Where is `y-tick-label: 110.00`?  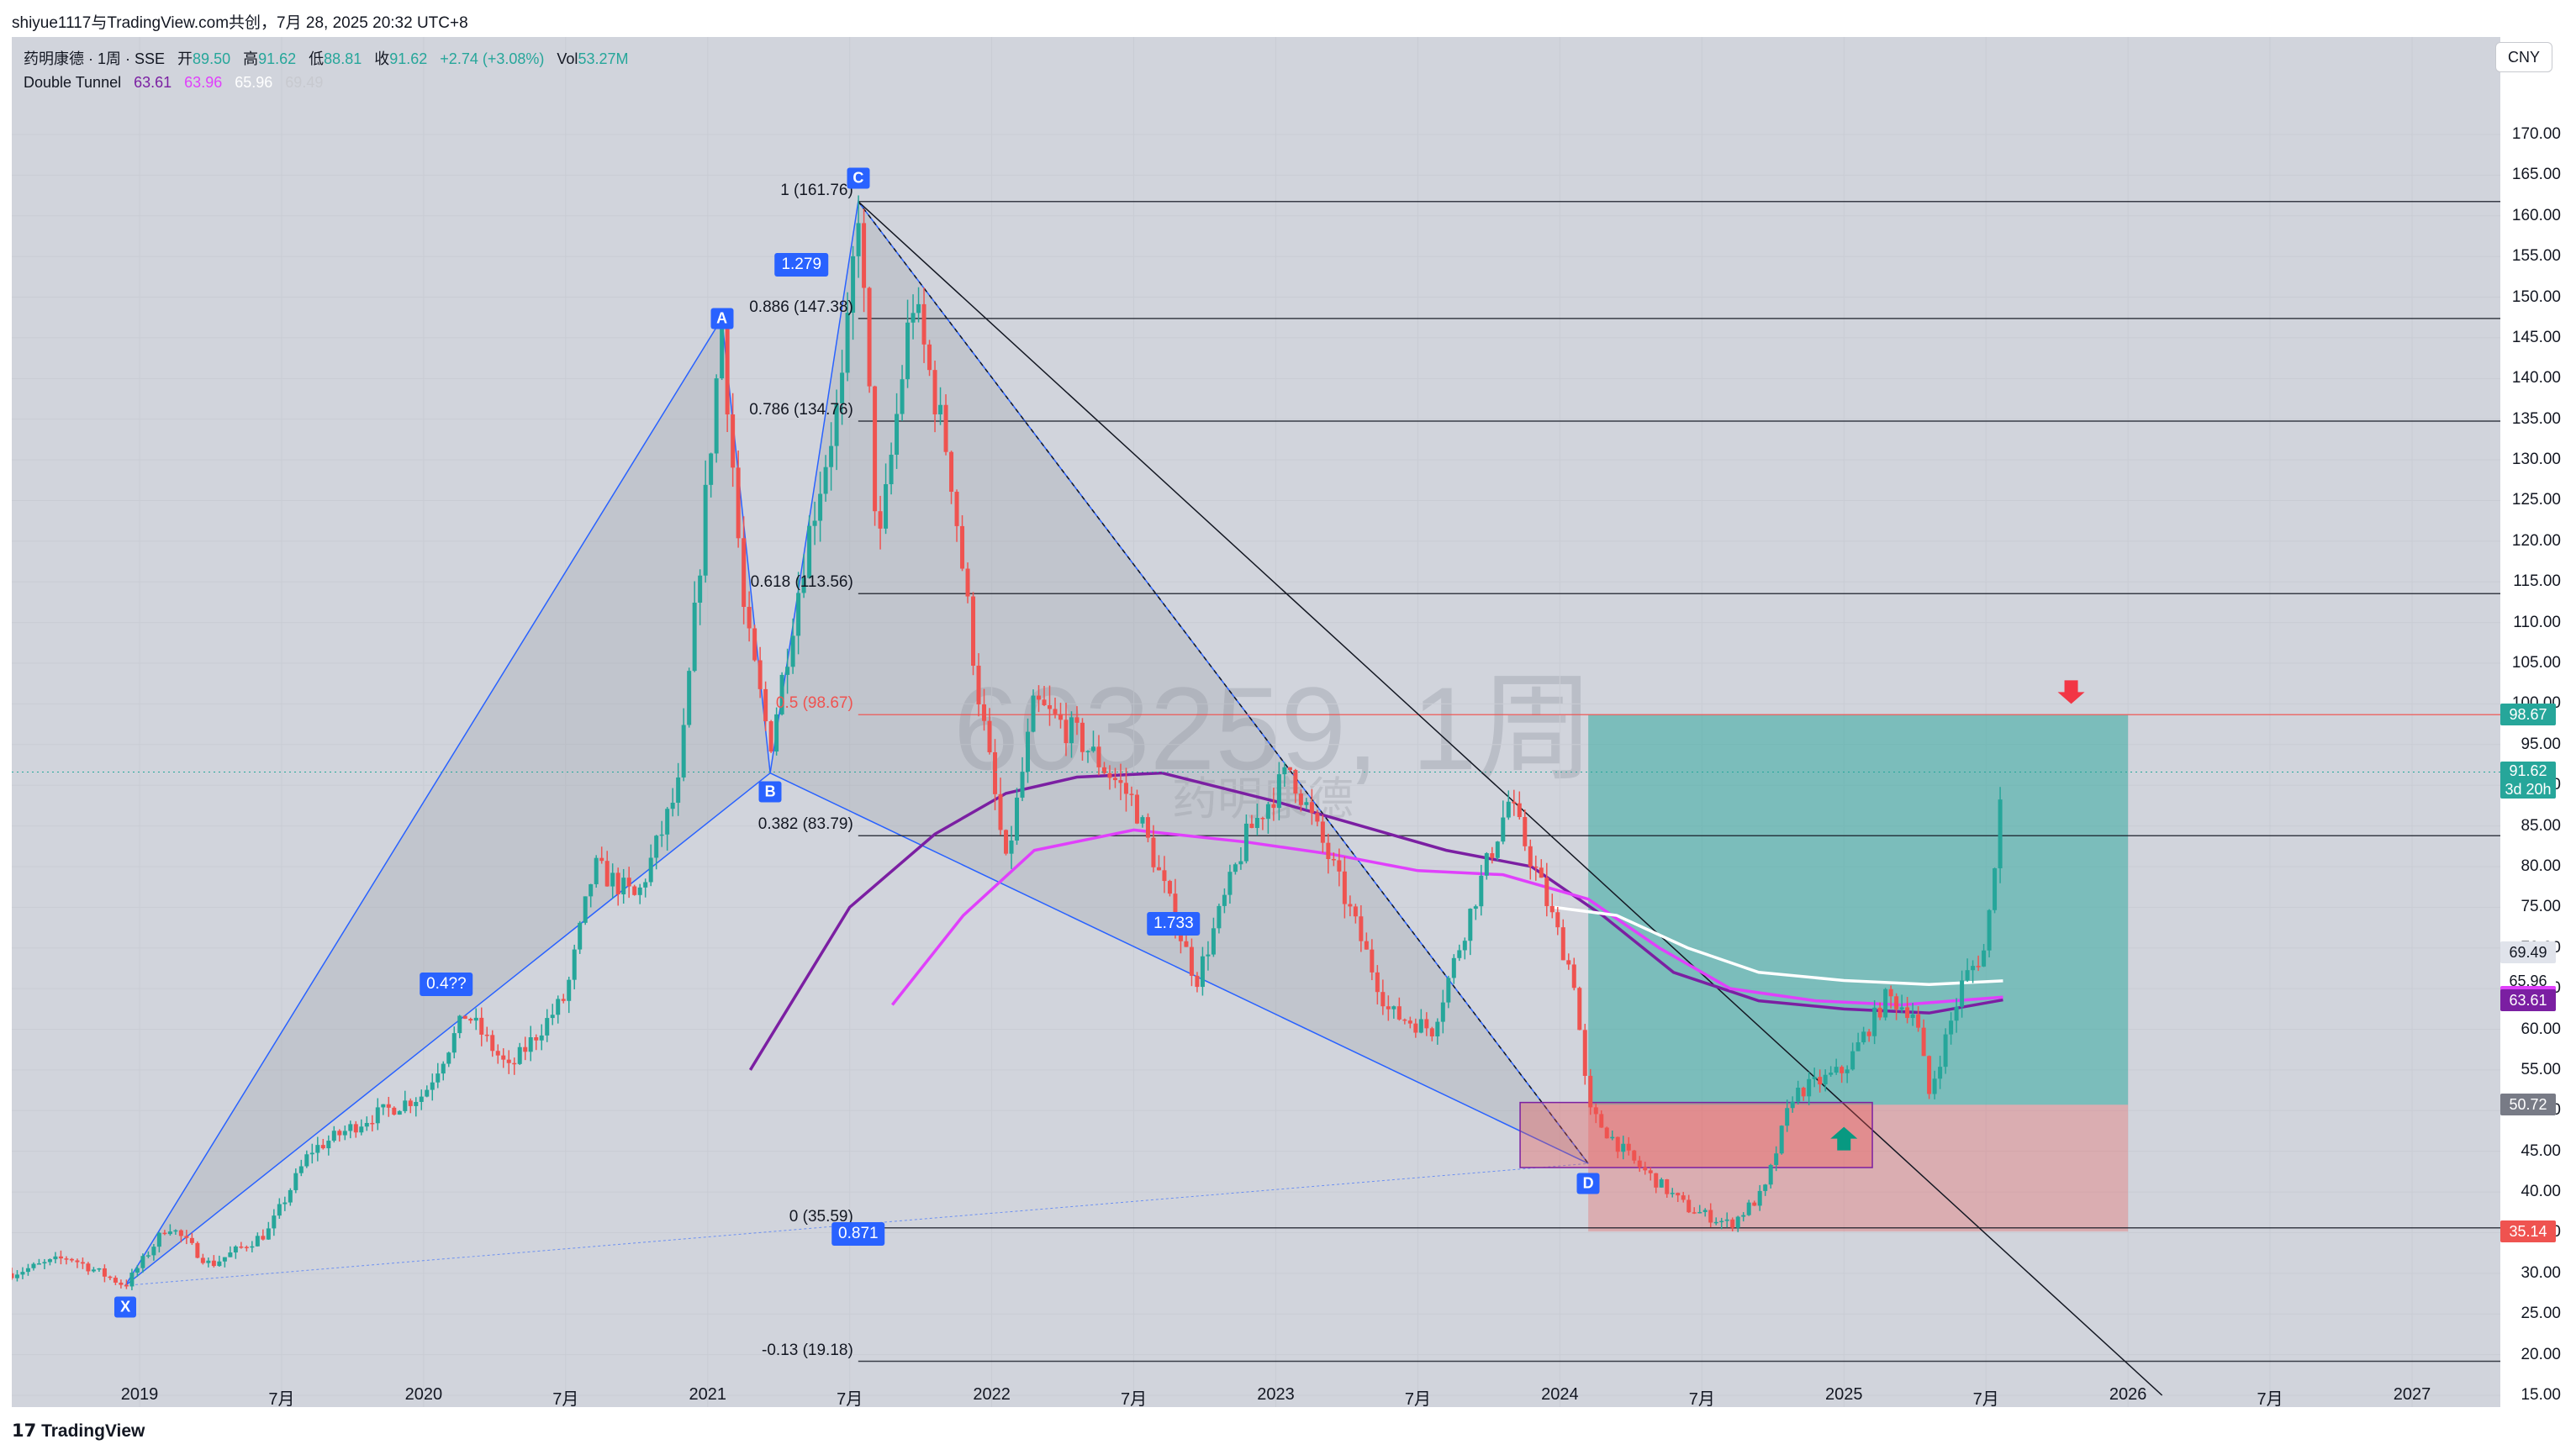
y-tick-label: 110.00 is located at coordinates (2537, 622).